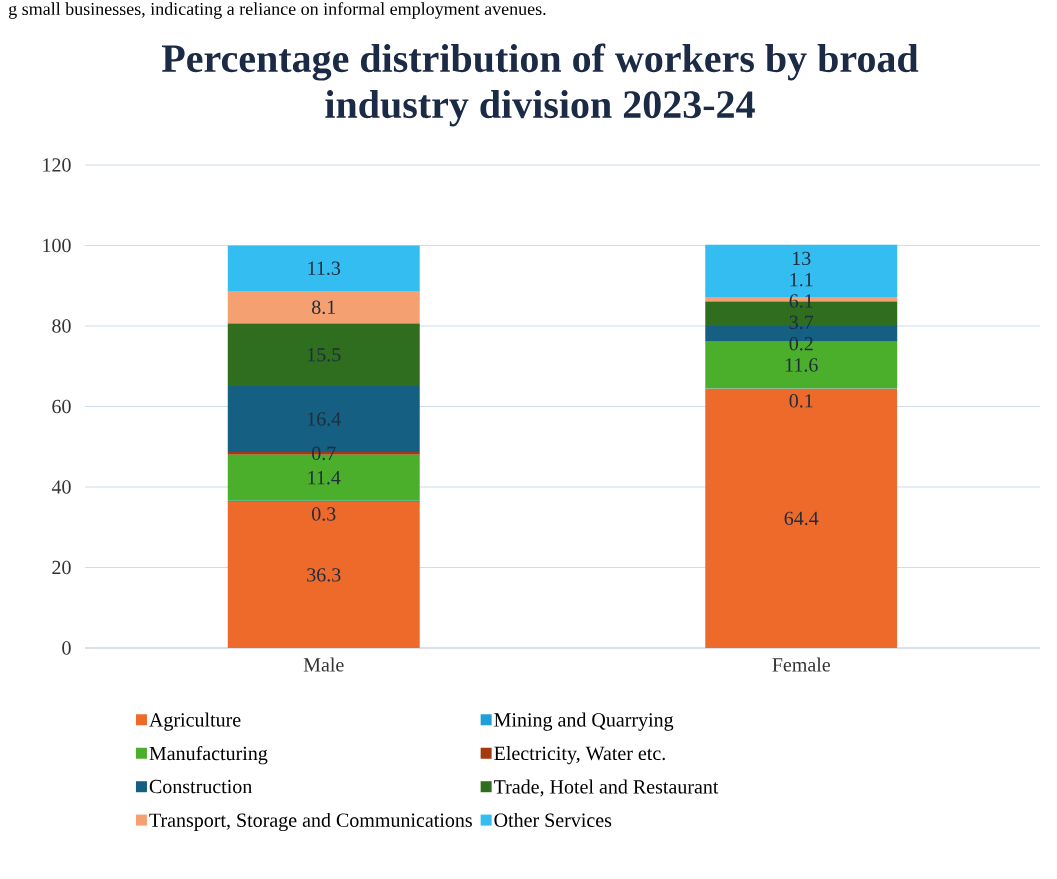 The height and width of the screenshot is (879, 1057). Describe the element at coordinates (801, 664) in the screenshot. I see `x-tick-label: Female` at that location.